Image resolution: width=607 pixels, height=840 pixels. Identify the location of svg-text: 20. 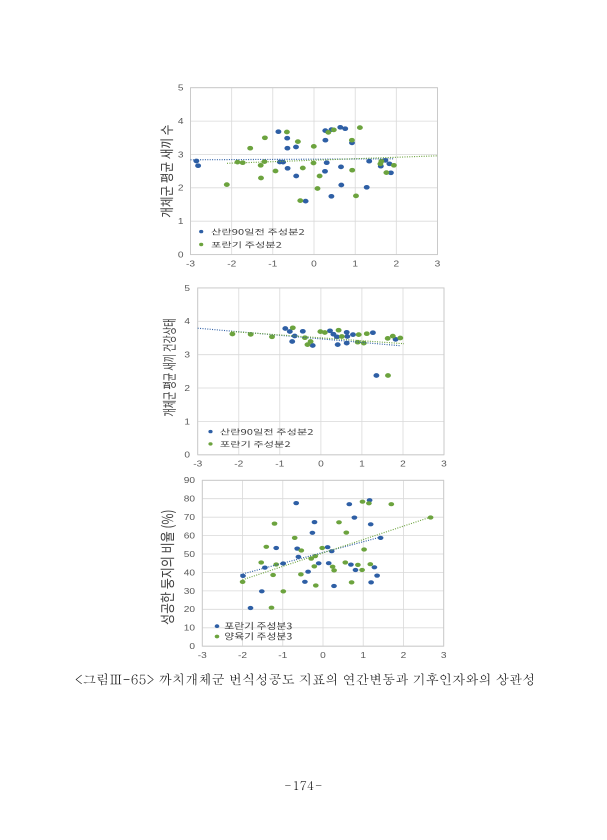
(189, 609).